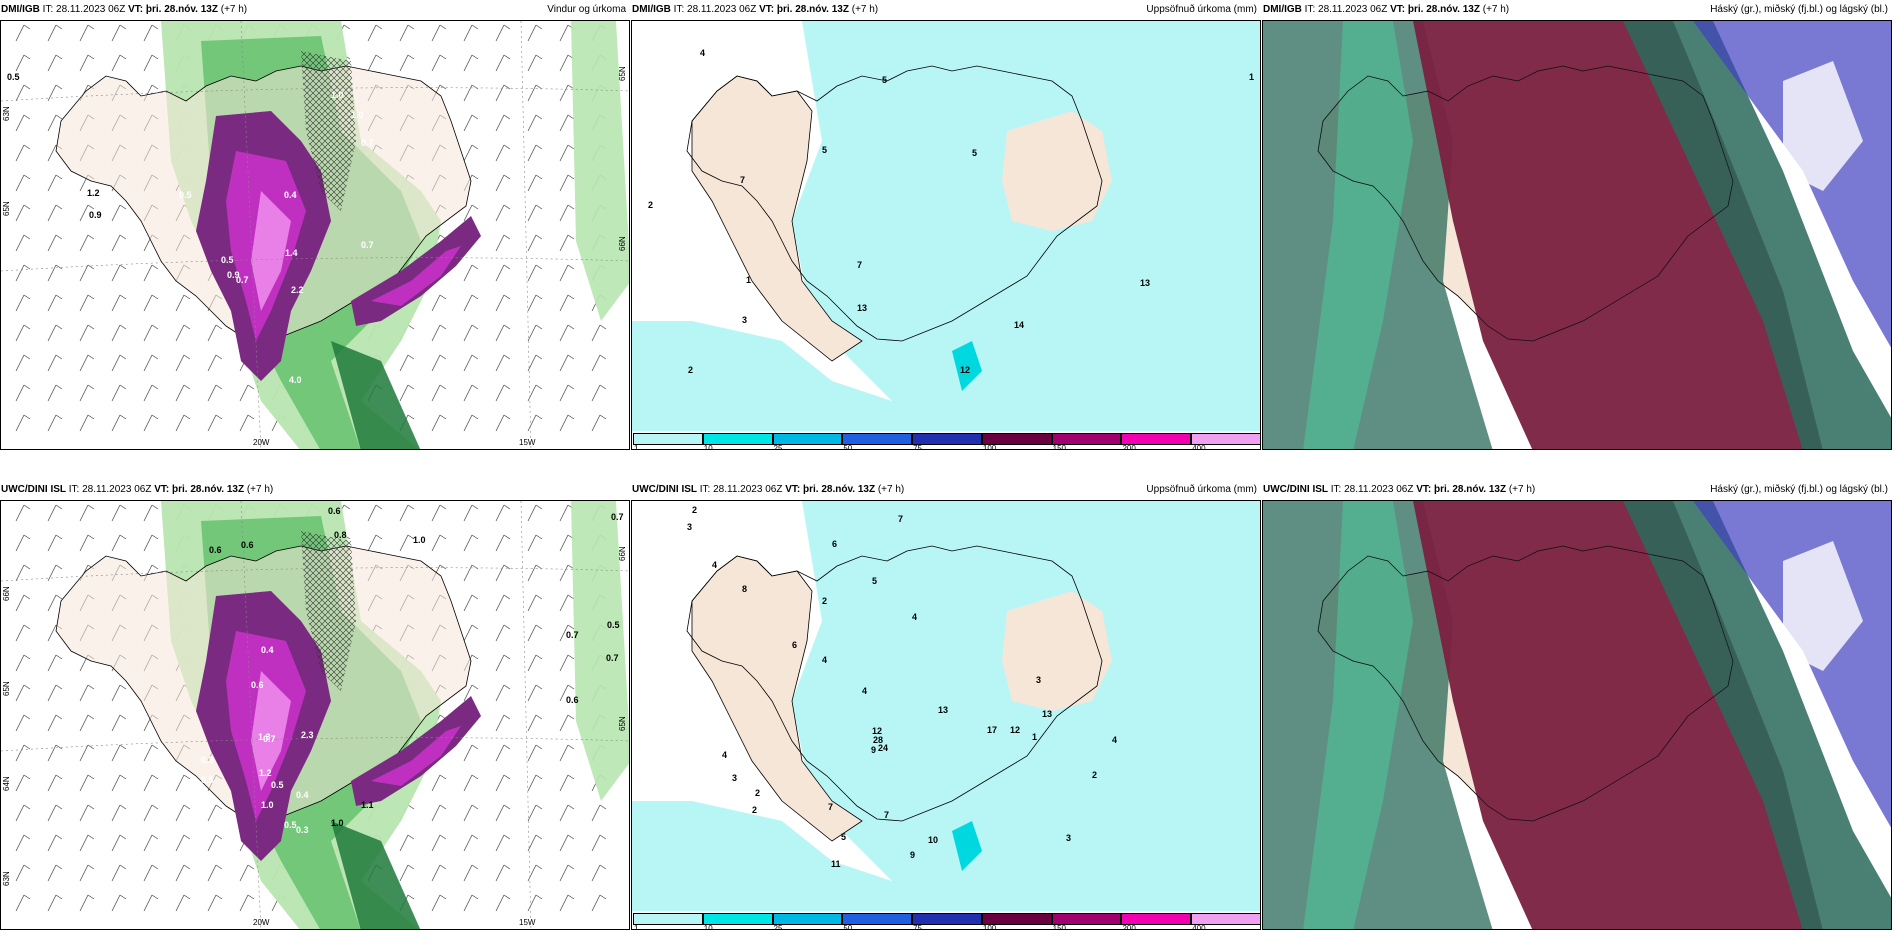 The image size is (1900, 950). Describe the element at coordinates (1199, 927) in the screenshot. I see `colorbar-tick-label: 400` at that location.